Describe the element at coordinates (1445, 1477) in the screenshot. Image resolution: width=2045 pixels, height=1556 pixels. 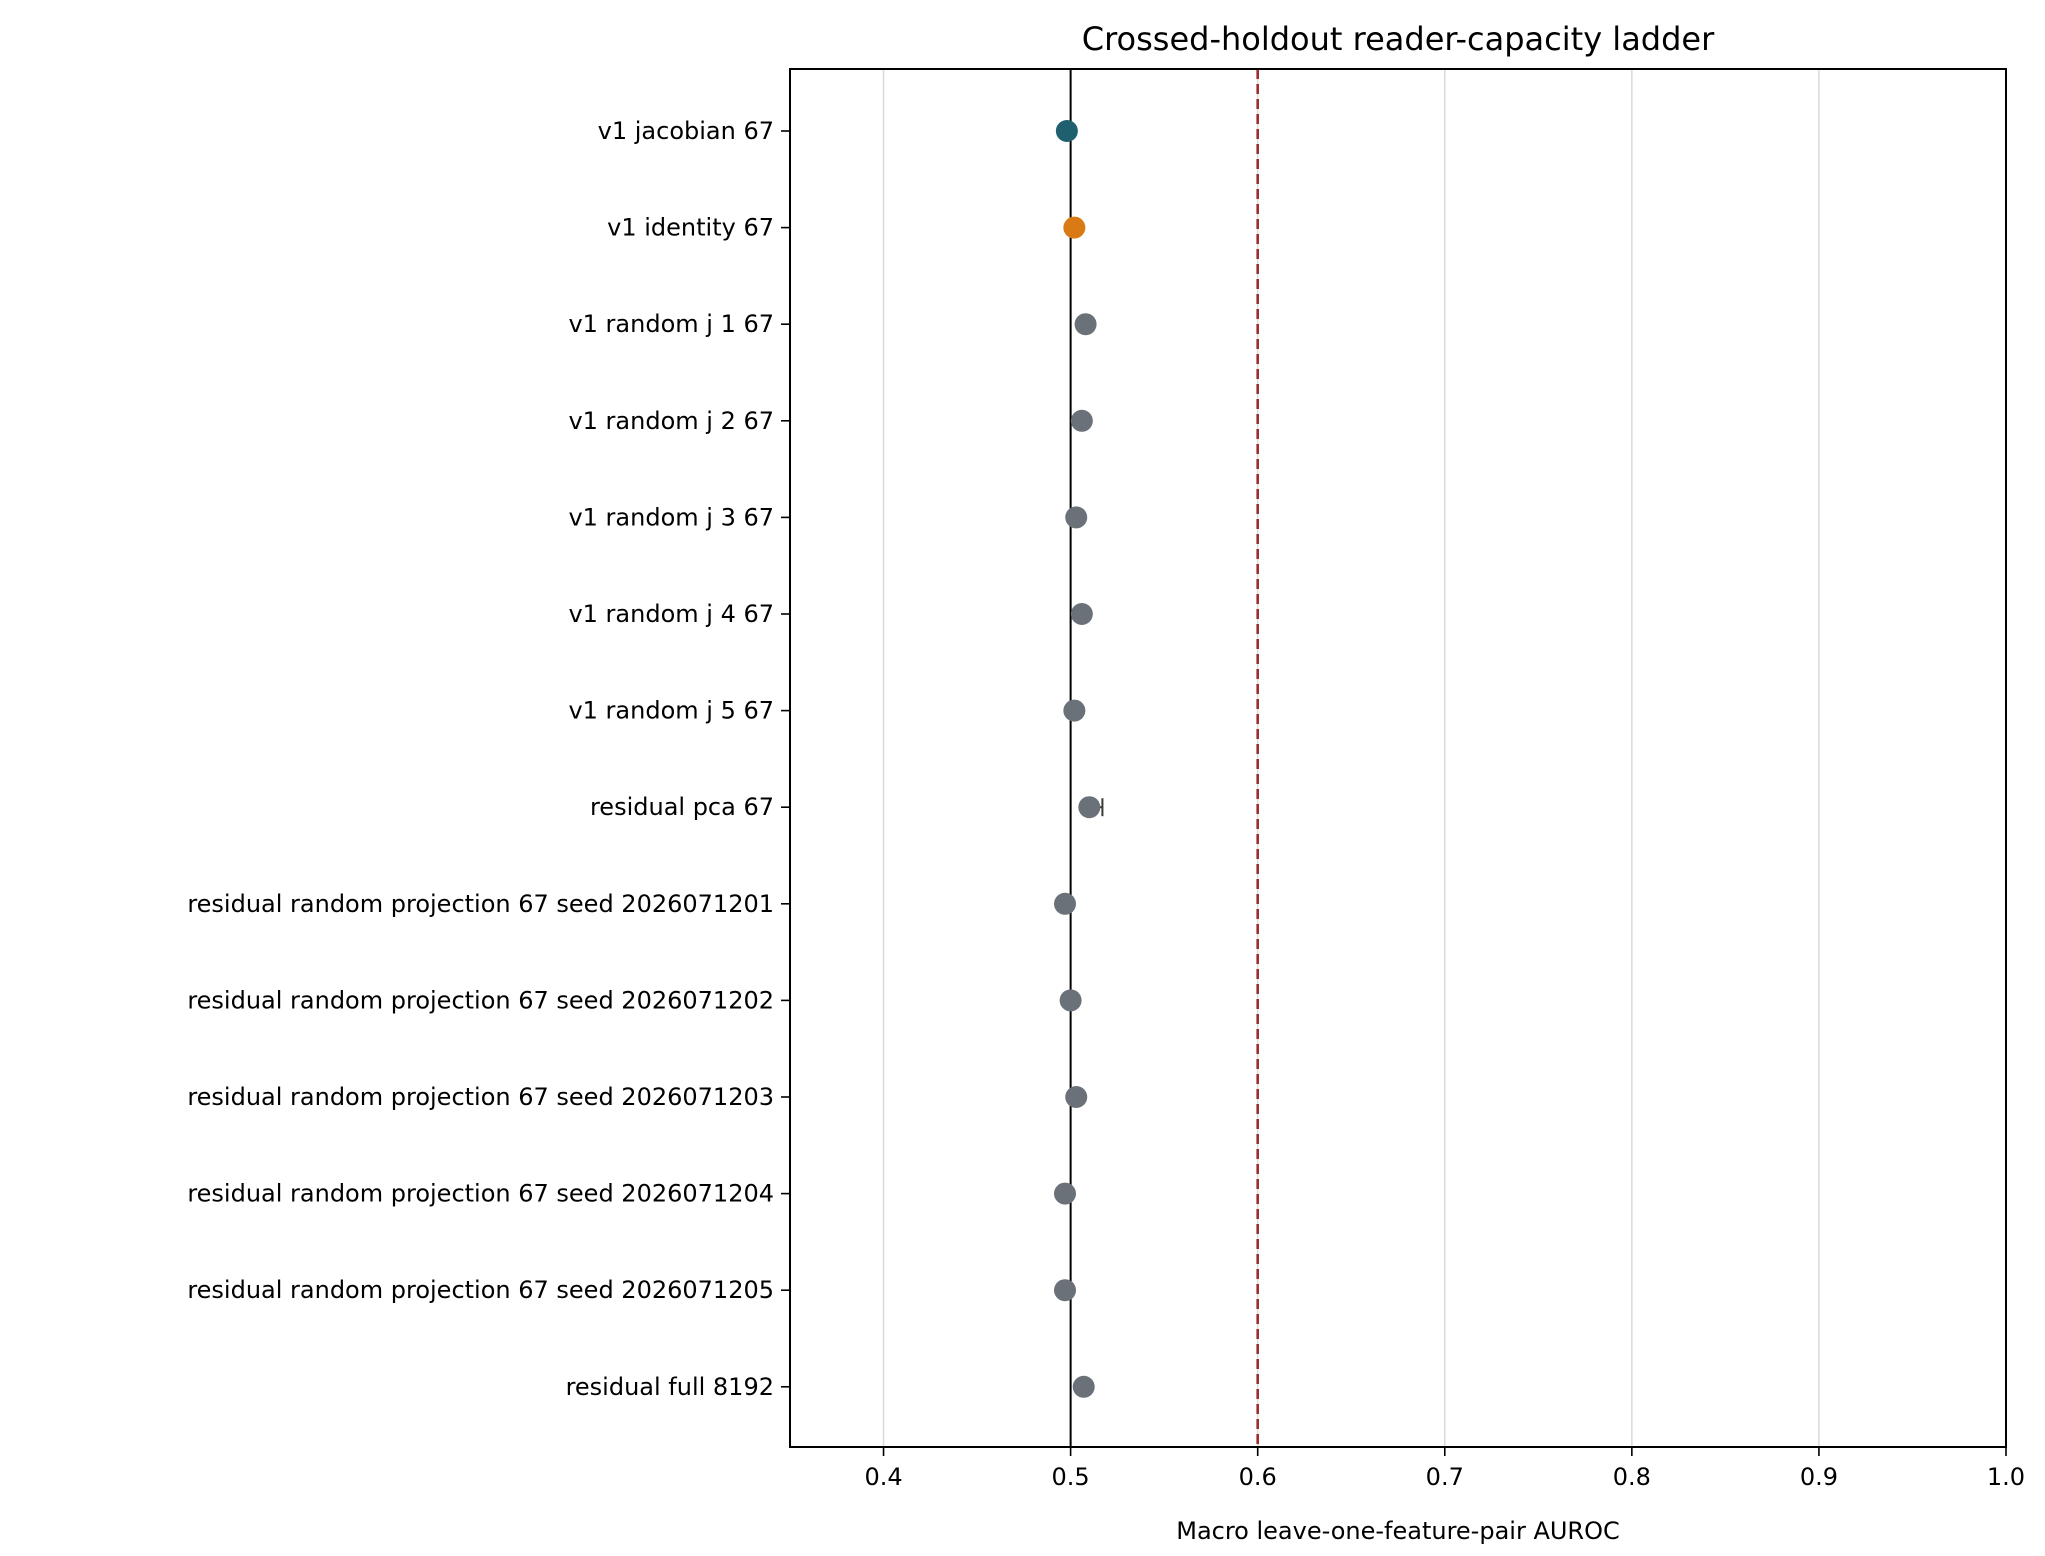
I see `x-tick-label: 0.7` at that location.